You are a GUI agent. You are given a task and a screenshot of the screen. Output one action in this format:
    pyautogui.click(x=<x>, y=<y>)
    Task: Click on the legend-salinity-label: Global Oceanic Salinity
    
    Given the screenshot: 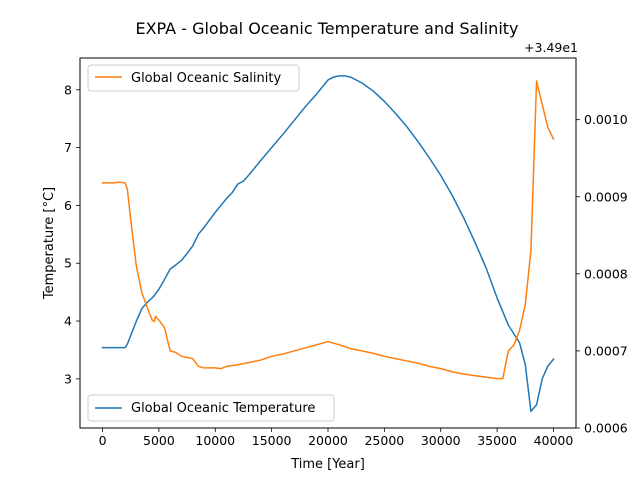 What is the action you would take?
    pyautogui.click(x=206, y=78)
    